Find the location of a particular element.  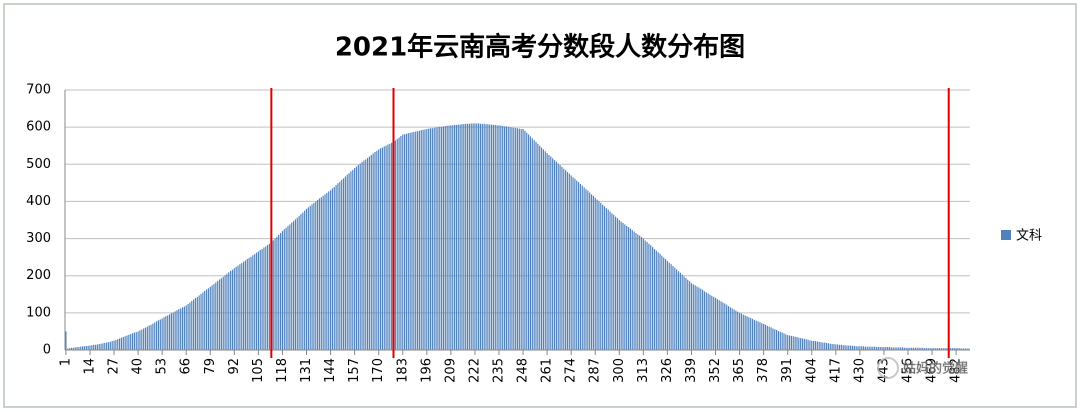

x-tick-label: 248 is located at coordinates (523, 370).